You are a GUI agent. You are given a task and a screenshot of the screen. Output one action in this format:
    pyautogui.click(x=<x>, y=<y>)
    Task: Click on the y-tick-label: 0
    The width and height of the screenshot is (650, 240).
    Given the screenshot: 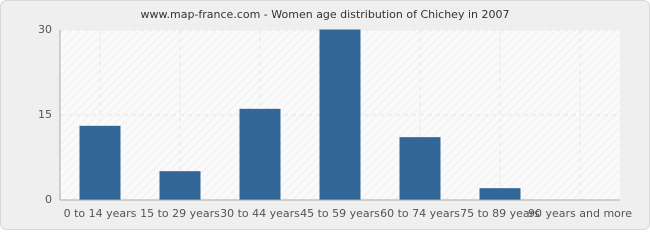 What is the action you would take?
    pyautogui.click(x=48, y=199)
    